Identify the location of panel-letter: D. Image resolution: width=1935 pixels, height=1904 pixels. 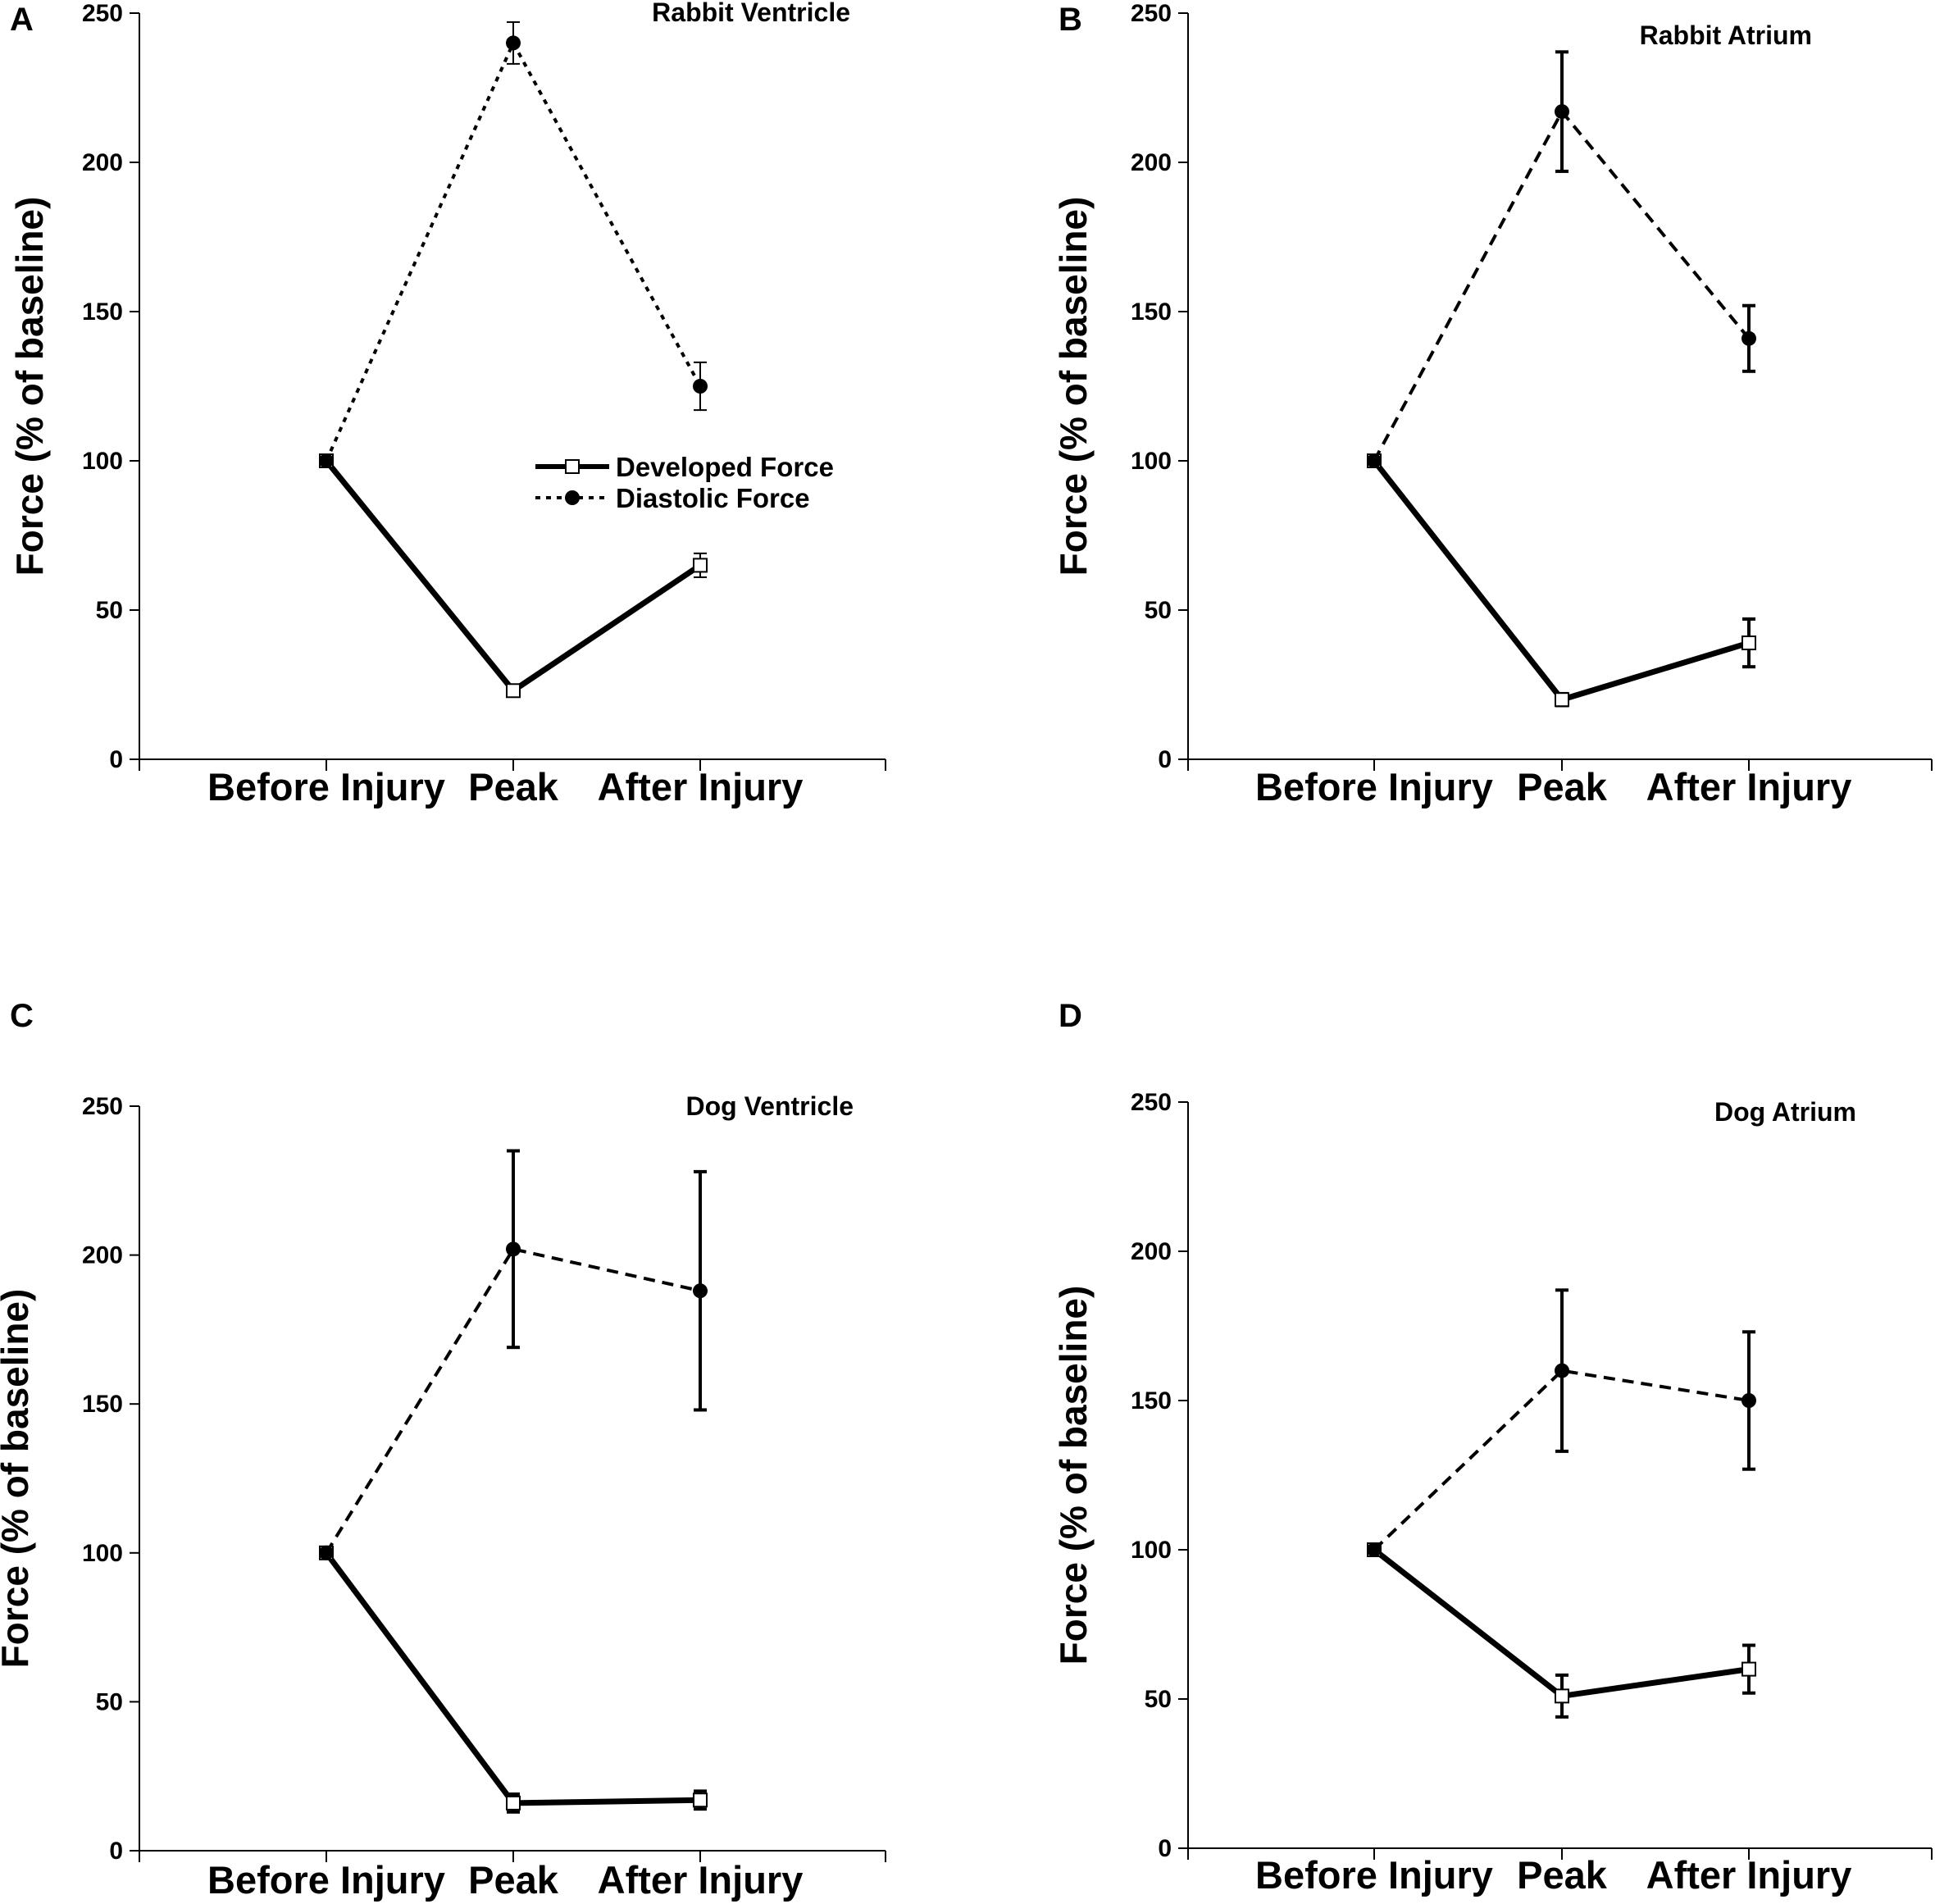
(1071, 1016).